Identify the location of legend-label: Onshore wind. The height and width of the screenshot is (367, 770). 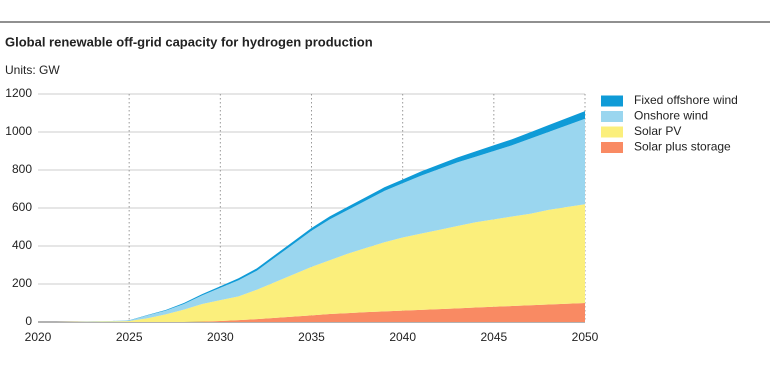
(671, 116).